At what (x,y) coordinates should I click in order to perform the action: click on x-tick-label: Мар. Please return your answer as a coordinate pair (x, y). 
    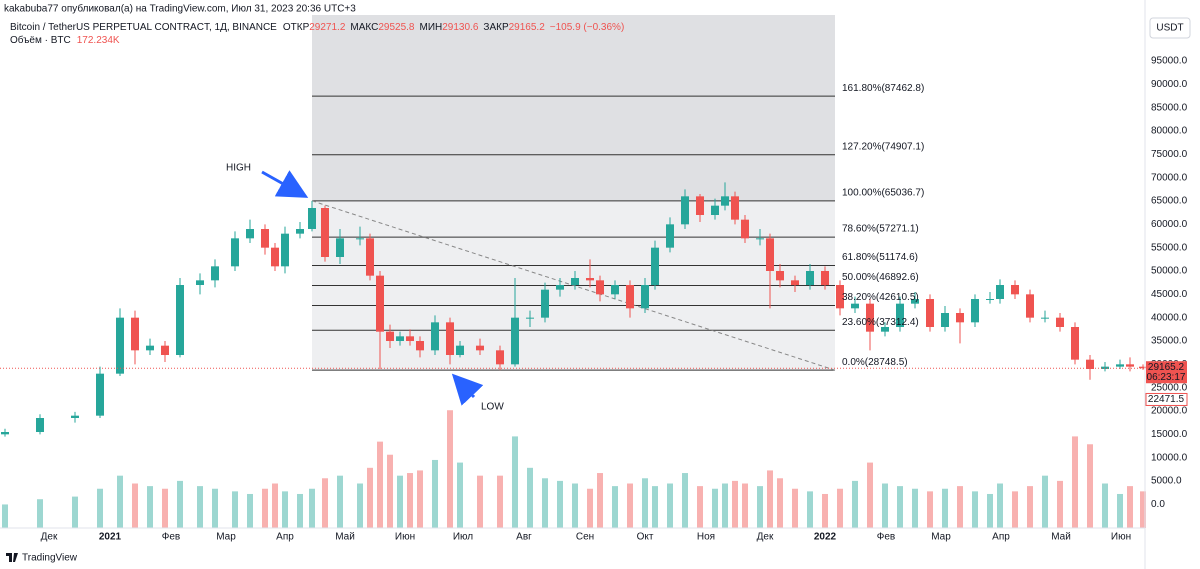
    Looking at the image, I should click on (226, 537).